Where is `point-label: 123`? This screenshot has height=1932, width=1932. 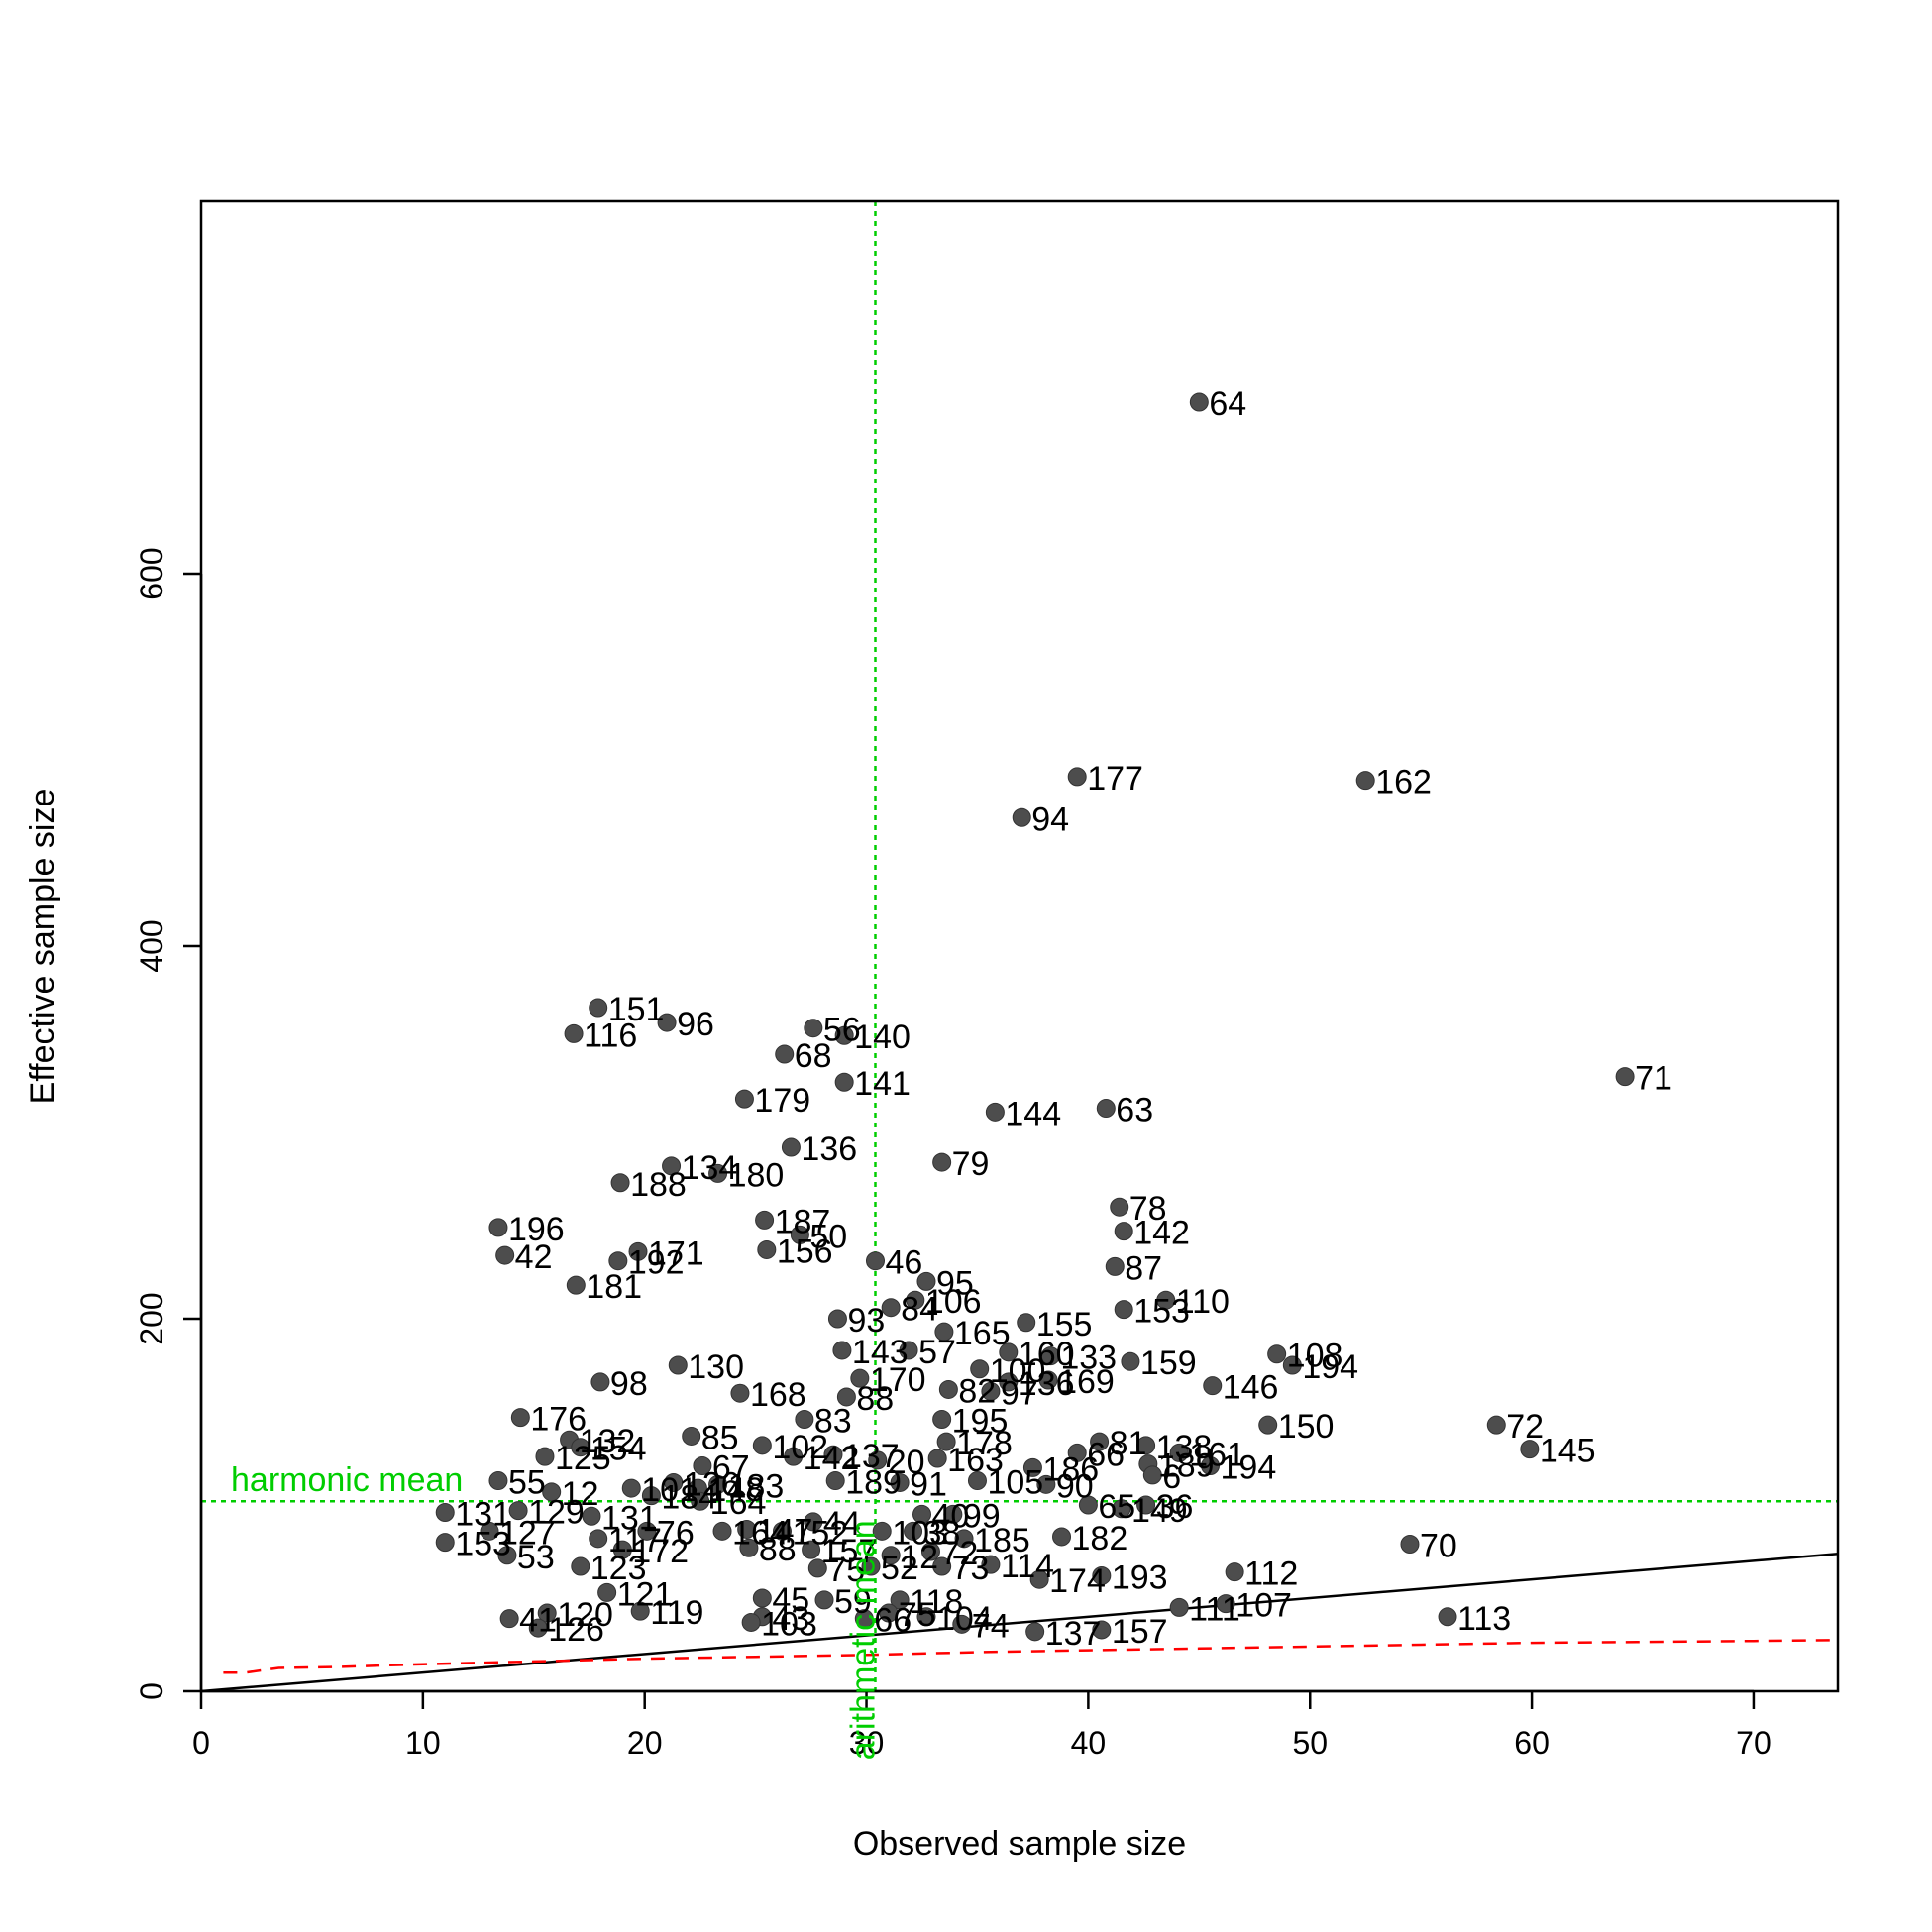 point-label: 123 is located at coordinates (618, 1569).